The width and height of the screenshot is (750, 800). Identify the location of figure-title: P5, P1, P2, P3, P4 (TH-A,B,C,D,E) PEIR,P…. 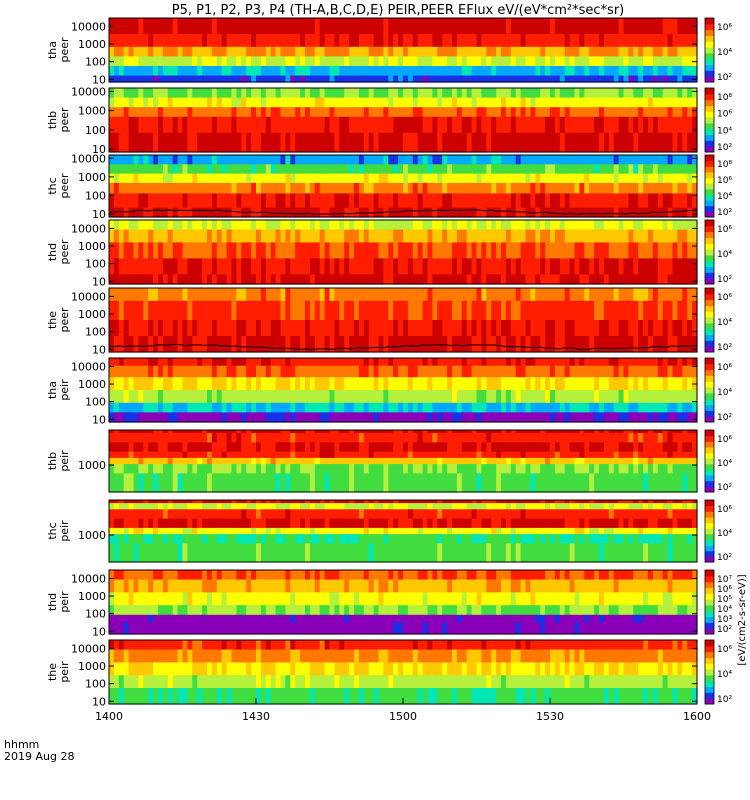
(398, 10).